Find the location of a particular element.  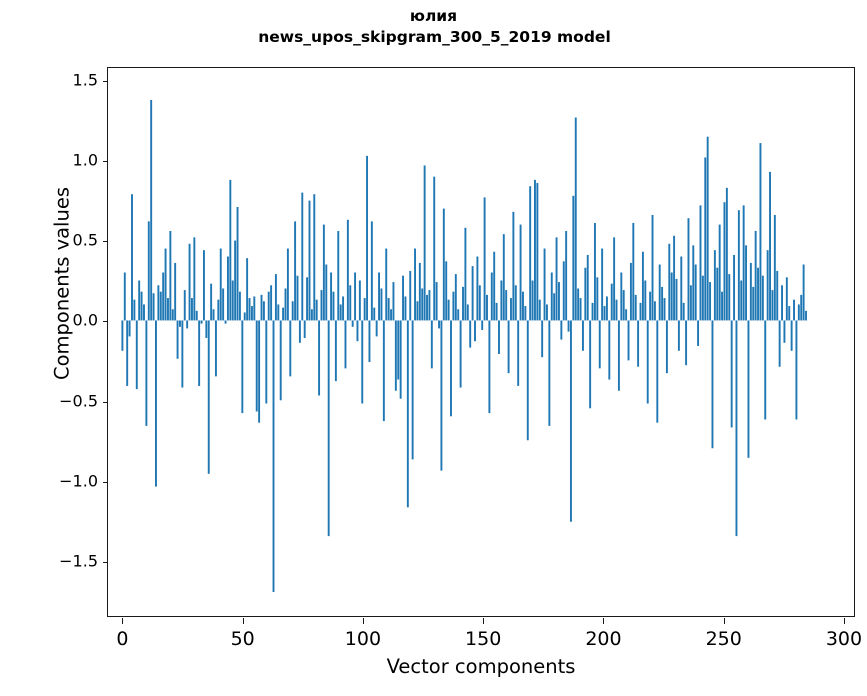

x-tick-label: 150 is located at coordinates (483, 639).